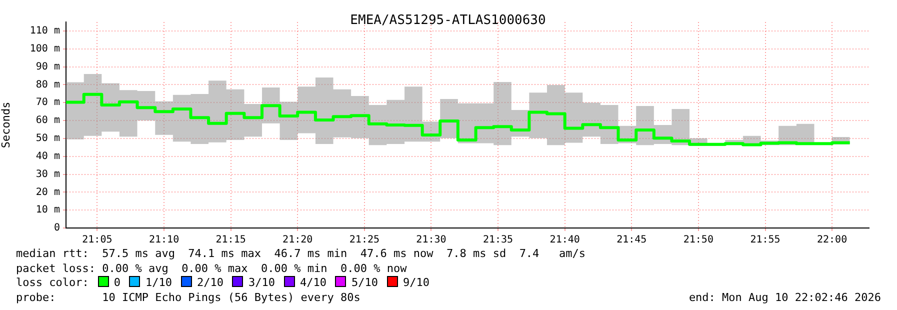 This screenshot has height=310, width=897. Describe the element at coordinates (765, 240) in the screenshot. I see `x-tick-label: 21:55` at that location.